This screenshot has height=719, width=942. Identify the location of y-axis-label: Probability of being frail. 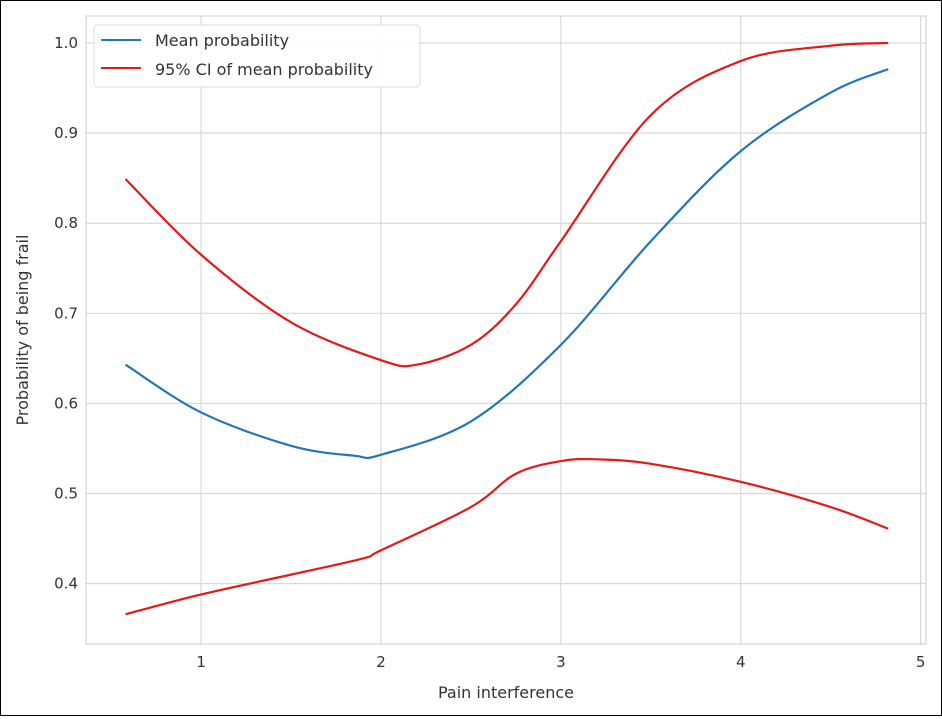
(22, 330).